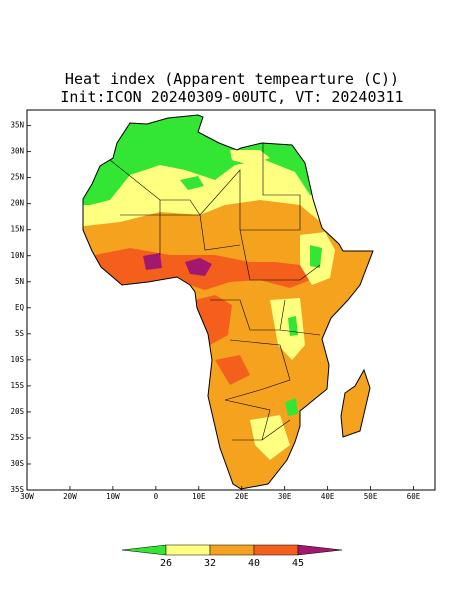  I want to click on x-tick-label: 30W, so click(27, 496).